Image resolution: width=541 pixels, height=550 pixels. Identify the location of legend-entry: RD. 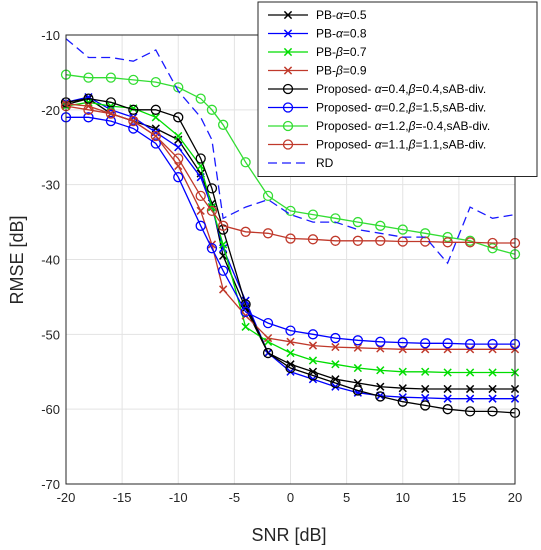
(301, 163).